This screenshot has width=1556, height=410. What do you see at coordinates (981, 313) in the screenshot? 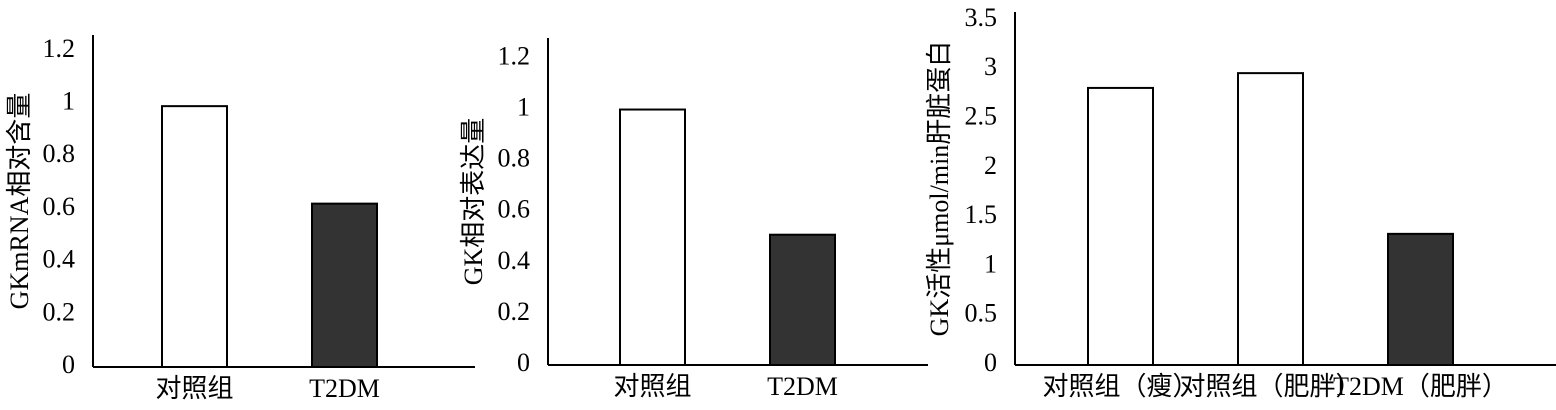
I see `y-tick-label: 0.5` at bounding box center [981, 313].